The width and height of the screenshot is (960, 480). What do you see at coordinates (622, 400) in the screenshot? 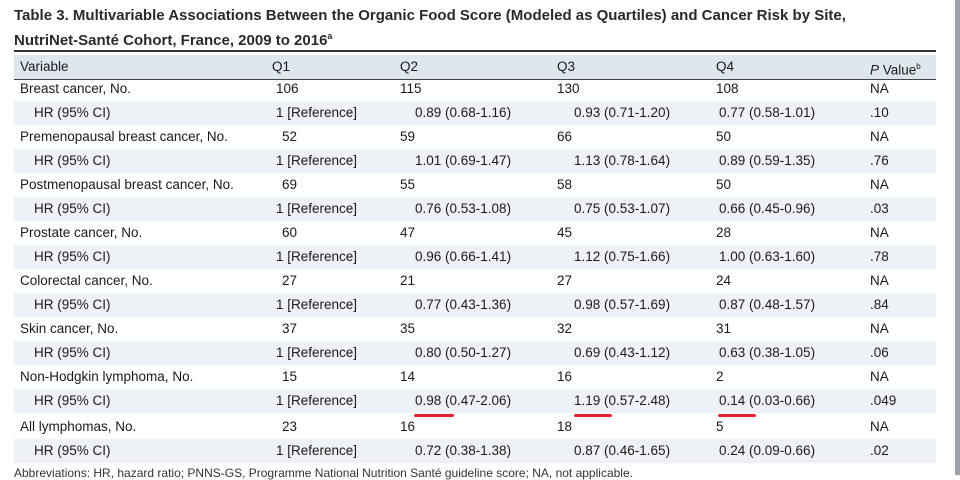
I see `cell-q3: 1.19 (0.57-2.48)` at bounding box center [622, 400].